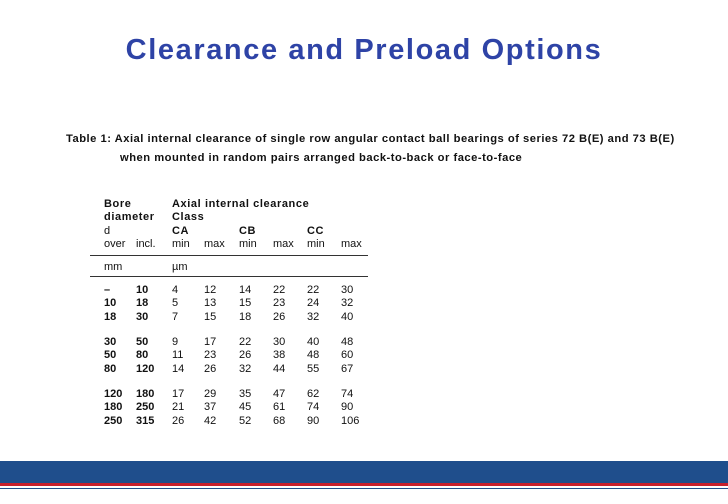 The height and width of the screenshot is (504, 728). What do you see at coordinates (316, 231) in the screenshot?
I see `header-class-cc: CC` at bounding box center [316, 231].